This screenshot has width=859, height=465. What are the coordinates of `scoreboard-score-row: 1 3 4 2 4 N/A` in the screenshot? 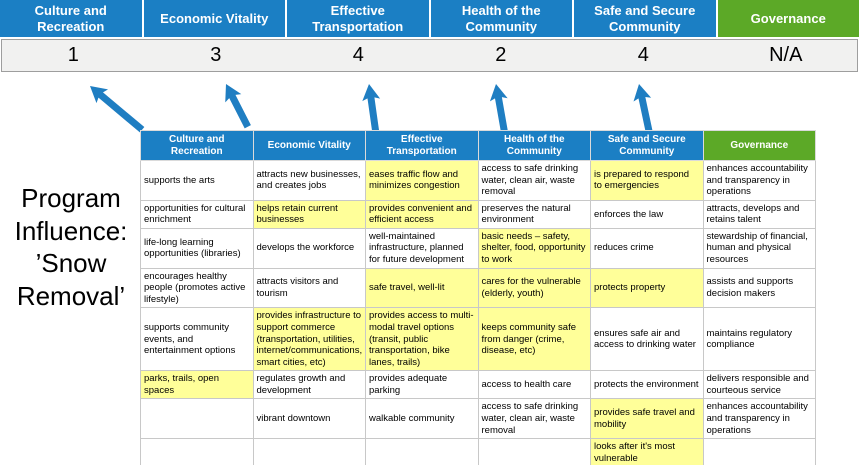 It's located at (429, 55).